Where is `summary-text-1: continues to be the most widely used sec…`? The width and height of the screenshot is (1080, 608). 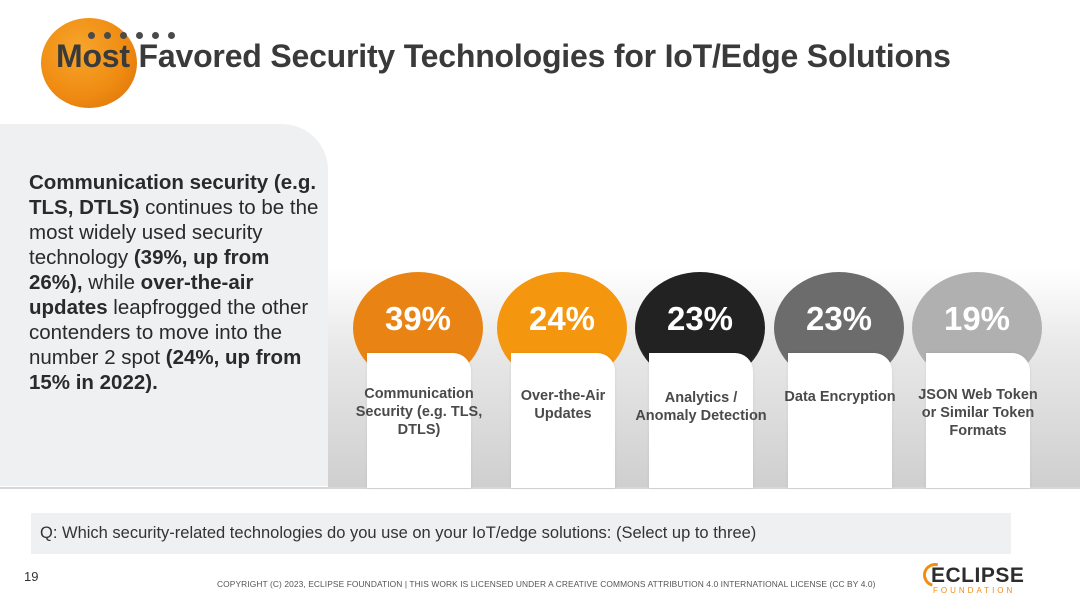
summary-text-1: continues to be the most widely used sec… is located at coordinates (174, 232).